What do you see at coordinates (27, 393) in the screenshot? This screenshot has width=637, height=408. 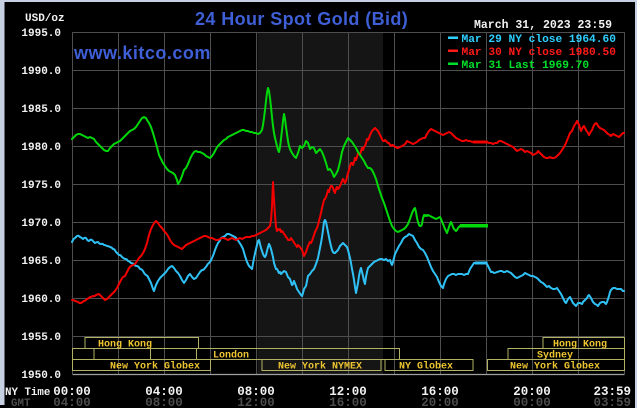 I see `svg-text: NY Time` at bounding box center [27, 393].